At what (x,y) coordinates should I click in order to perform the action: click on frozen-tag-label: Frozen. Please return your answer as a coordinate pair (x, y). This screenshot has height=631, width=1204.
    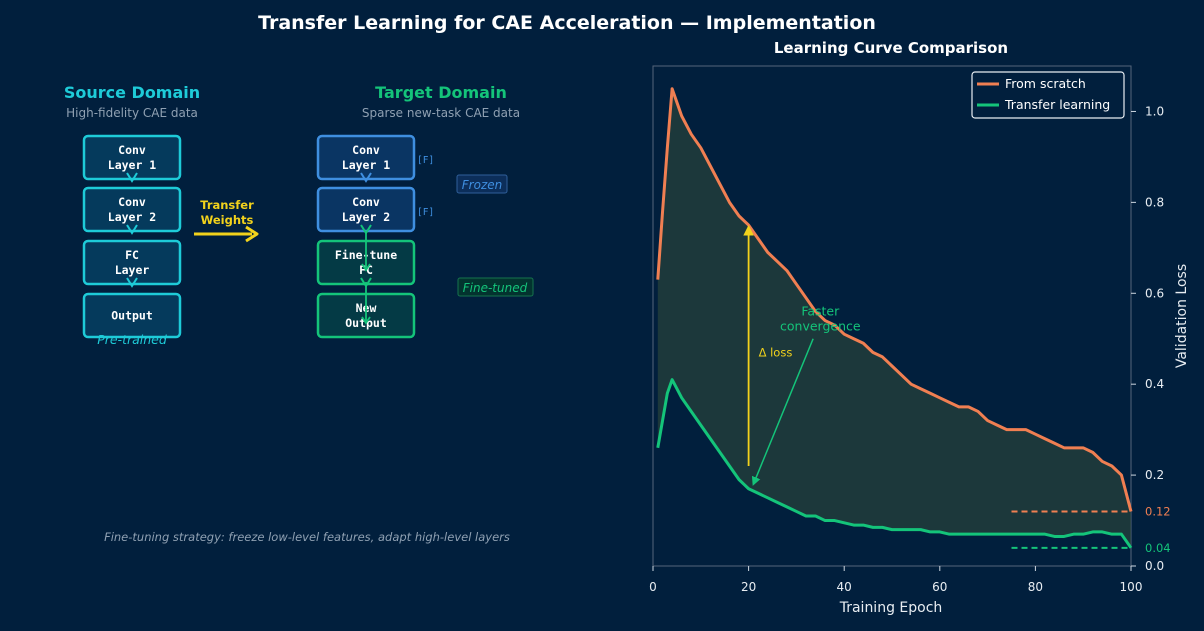
    Looking at the image, I should click on (482, 185).